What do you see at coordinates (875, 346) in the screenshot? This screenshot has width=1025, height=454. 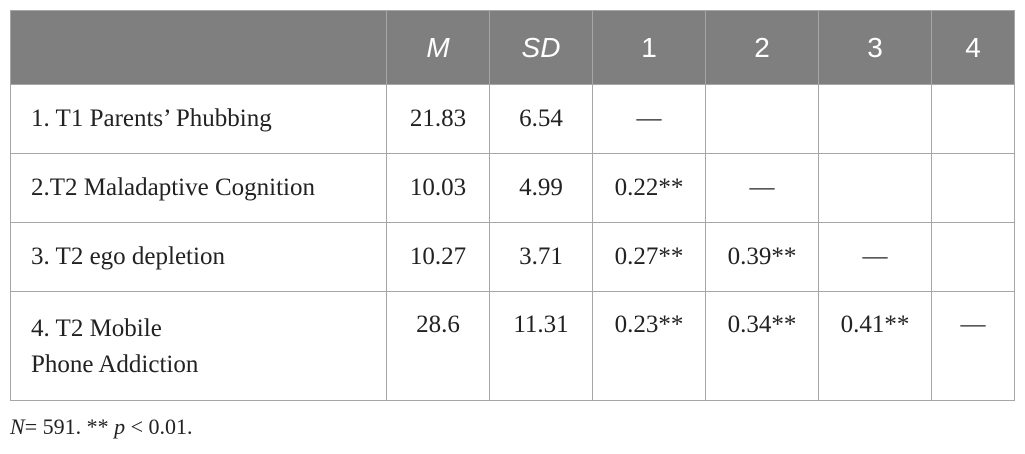 I see `corr-cell-3: 0.41**` at bounding box center [875, 346].